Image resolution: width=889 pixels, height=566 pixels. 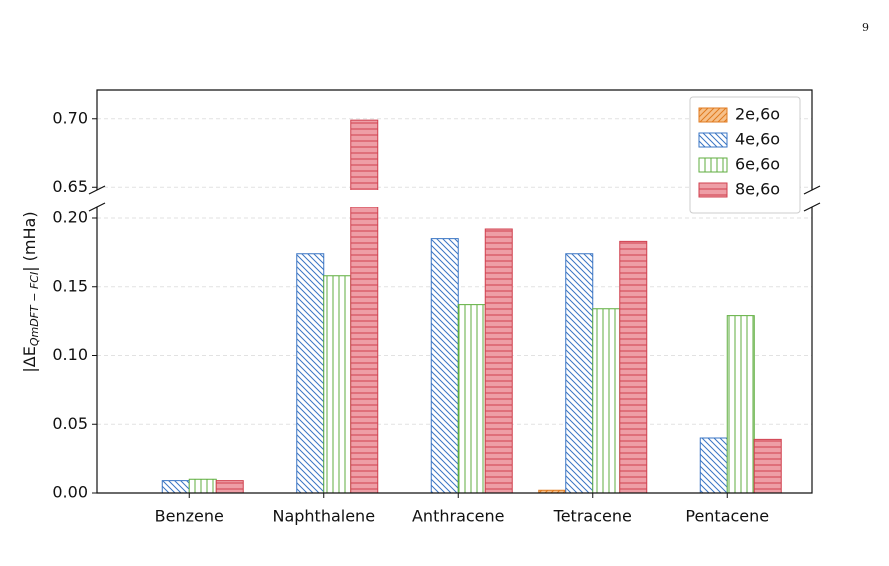 I want to click on y-tick-label: 0.65, so click(x=70, y=186).